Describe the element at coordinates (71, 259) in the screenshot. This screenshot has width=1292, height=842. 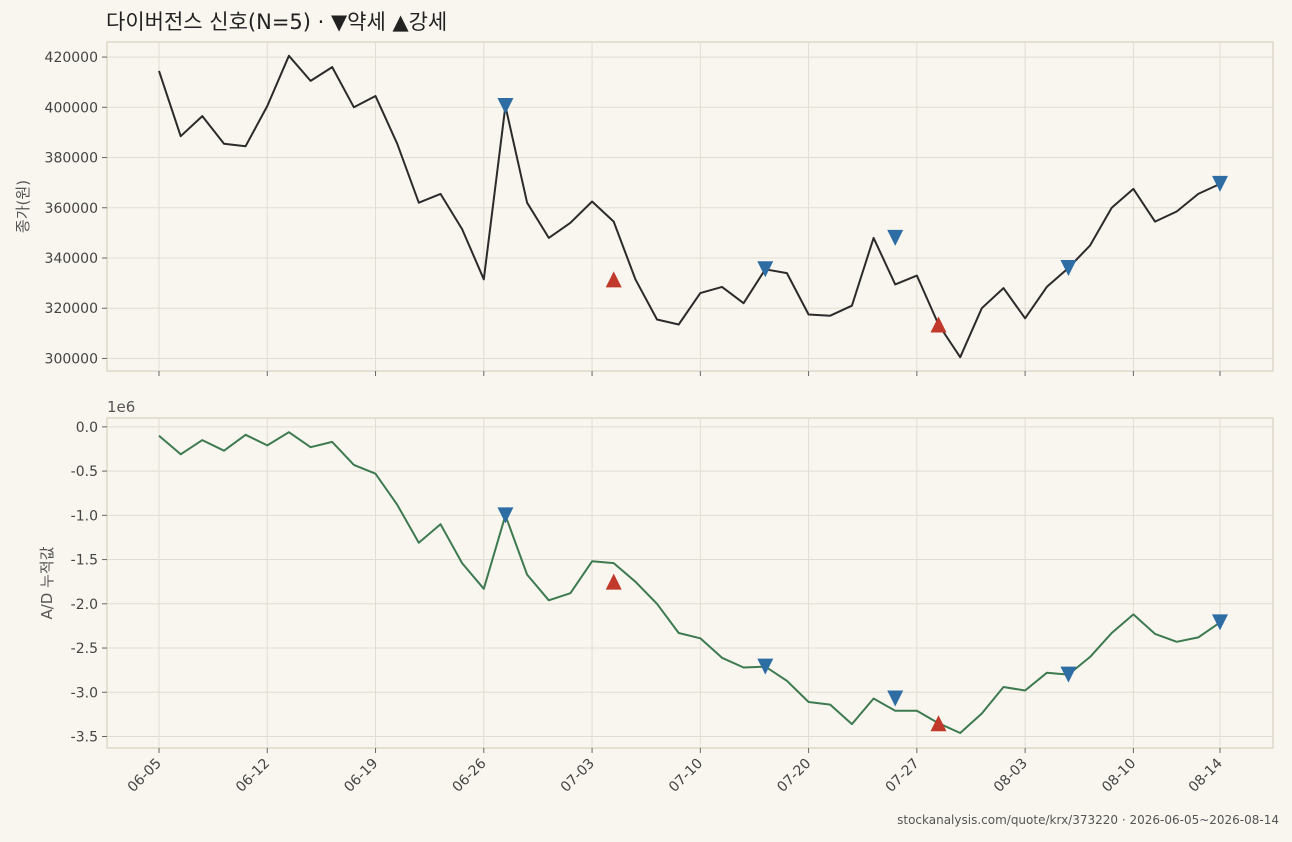
I see `price-ytick-label: 340000` at that location.